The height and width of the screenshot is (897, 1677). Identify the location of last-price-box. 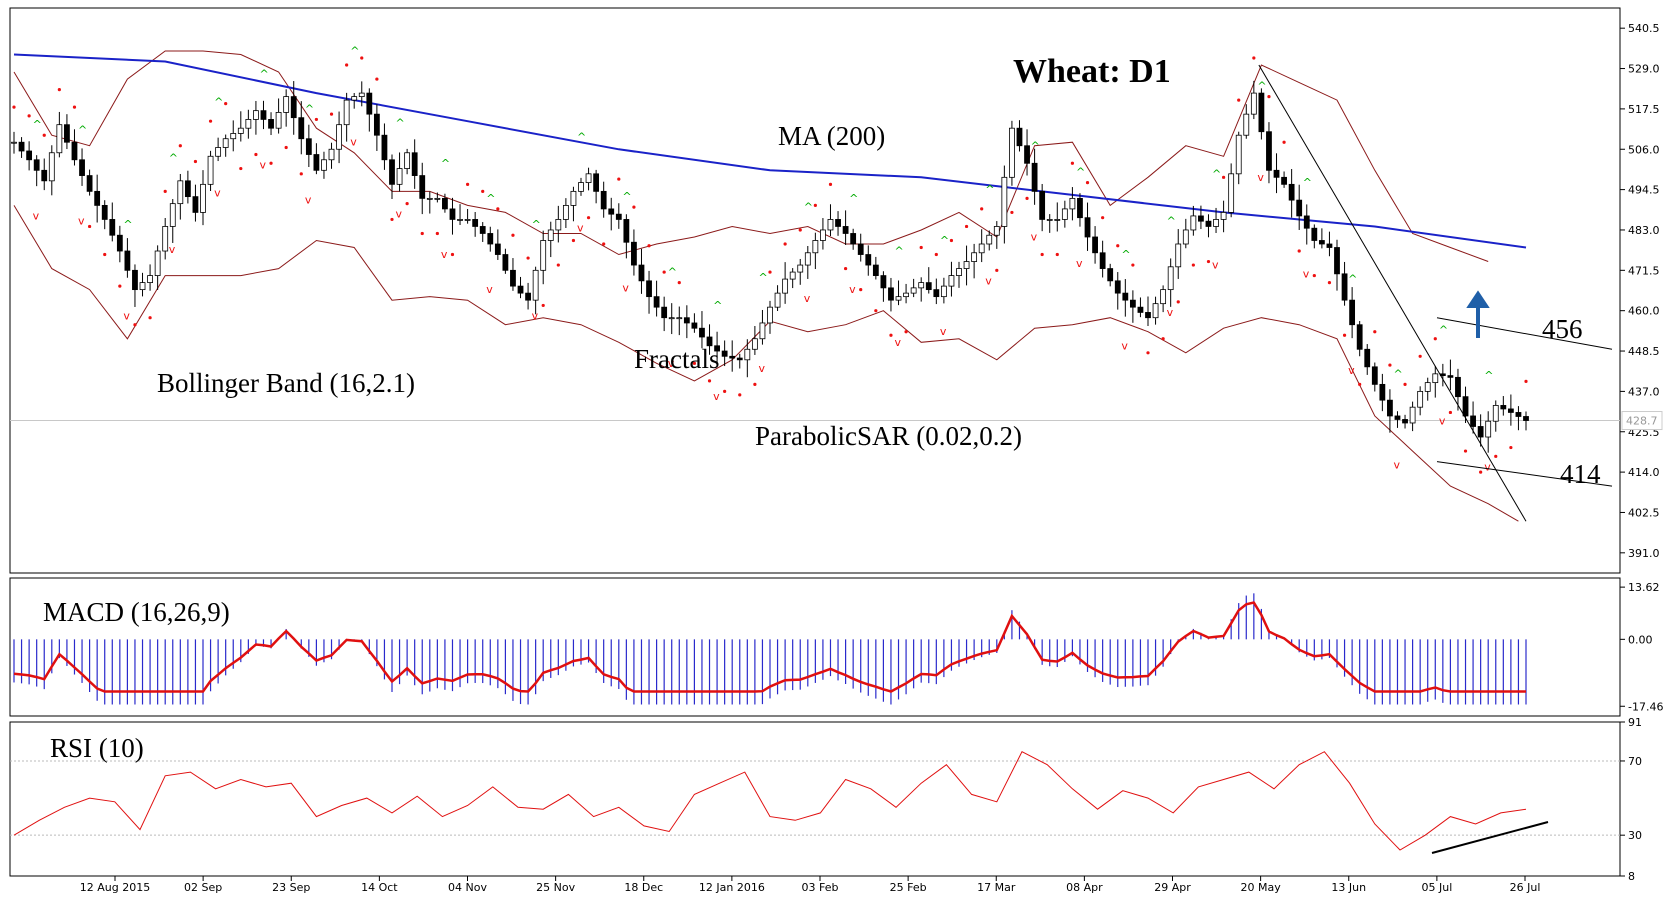
(1642, 421).